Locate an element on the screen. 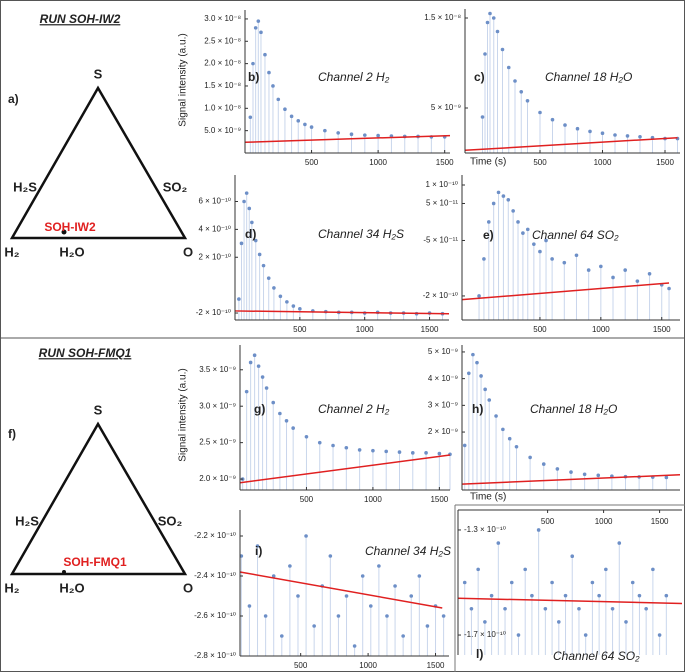 Image resolution: width=685 pixels, height=672 pixels. panel-letter: e) is located at coordinates (488, 235).